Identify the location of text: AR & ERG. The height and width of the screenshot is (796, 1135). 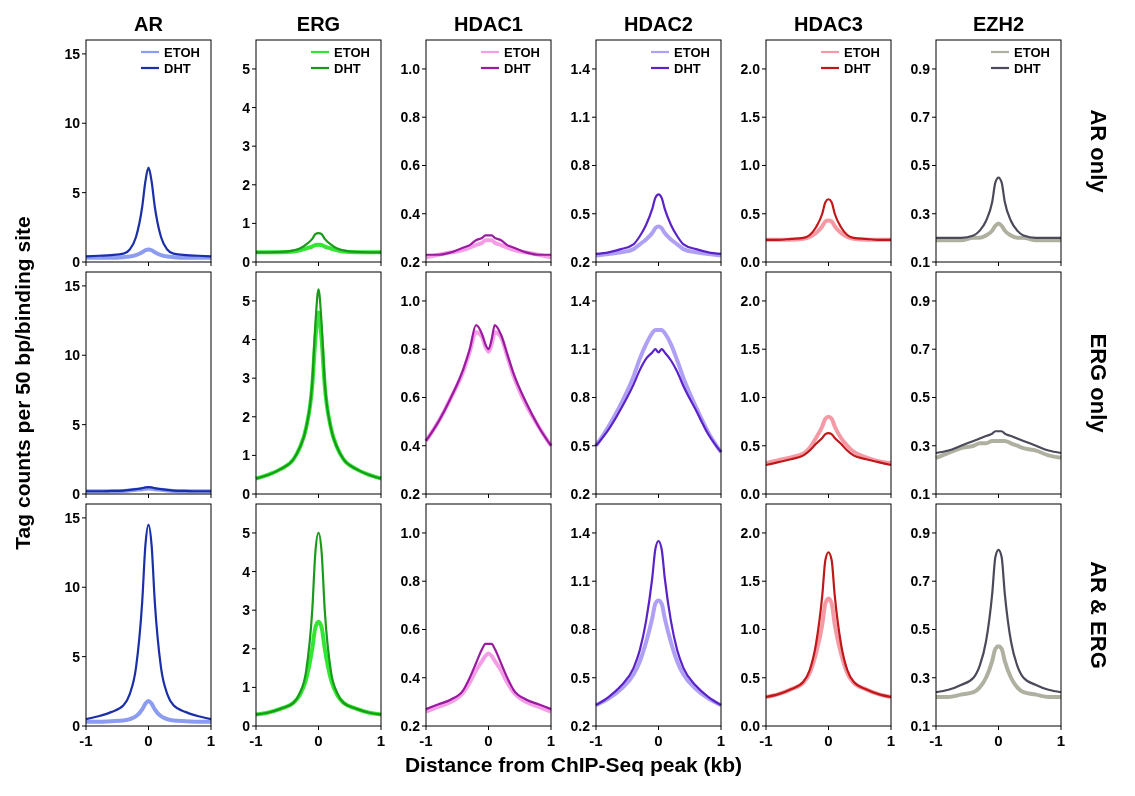
(1098, 615).